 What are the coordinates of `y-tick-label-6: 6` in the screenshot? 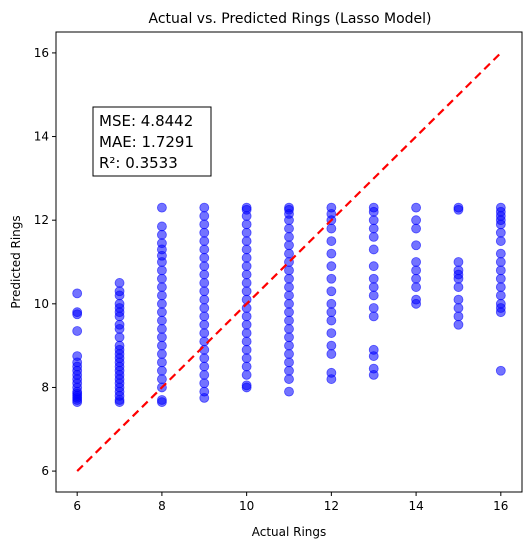 It's located at (45, 471).